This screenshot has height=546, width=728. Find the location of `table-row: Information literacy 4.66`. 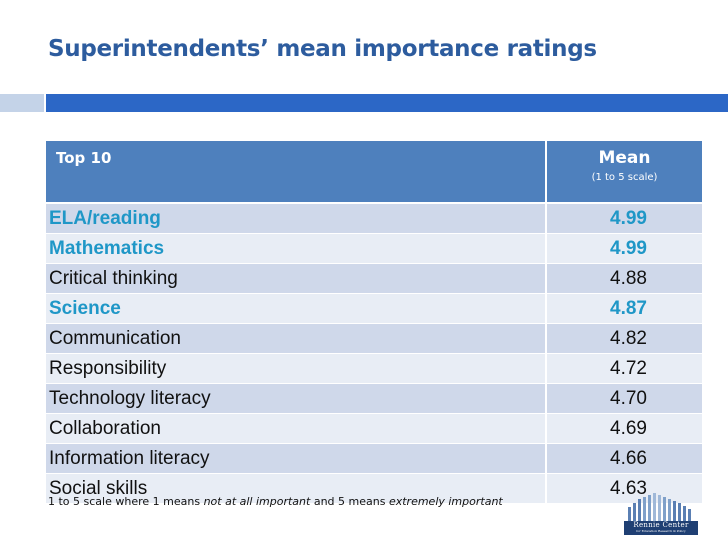

table-row: Information literacy 4.66 is located at coordinates (374, 458).